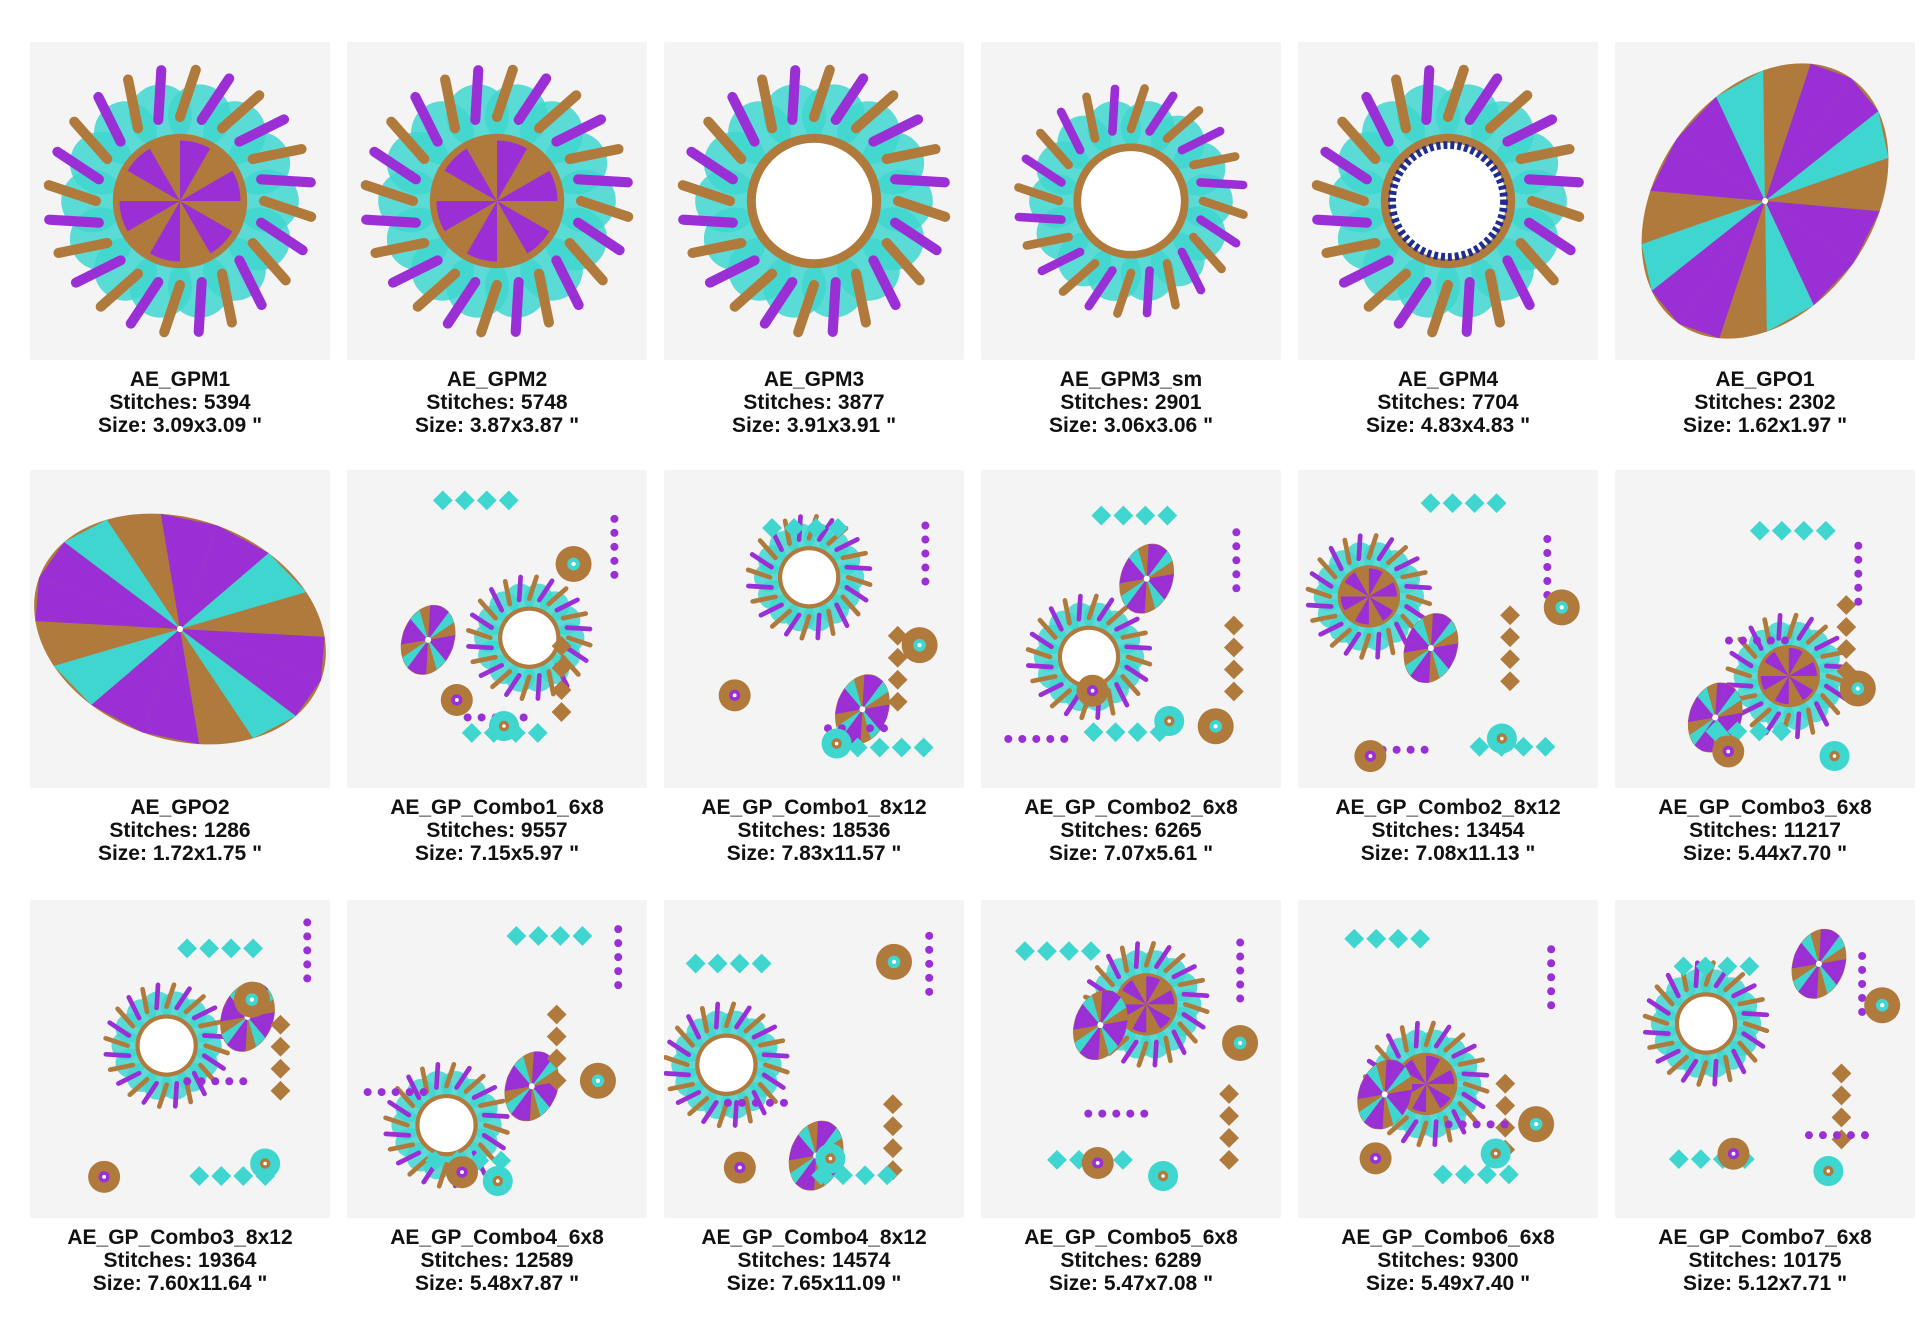  I want to click on design-caption: AE_GPM1 Stitches: 5394 Size: 3.09x3.09 ", so click(180, 402).